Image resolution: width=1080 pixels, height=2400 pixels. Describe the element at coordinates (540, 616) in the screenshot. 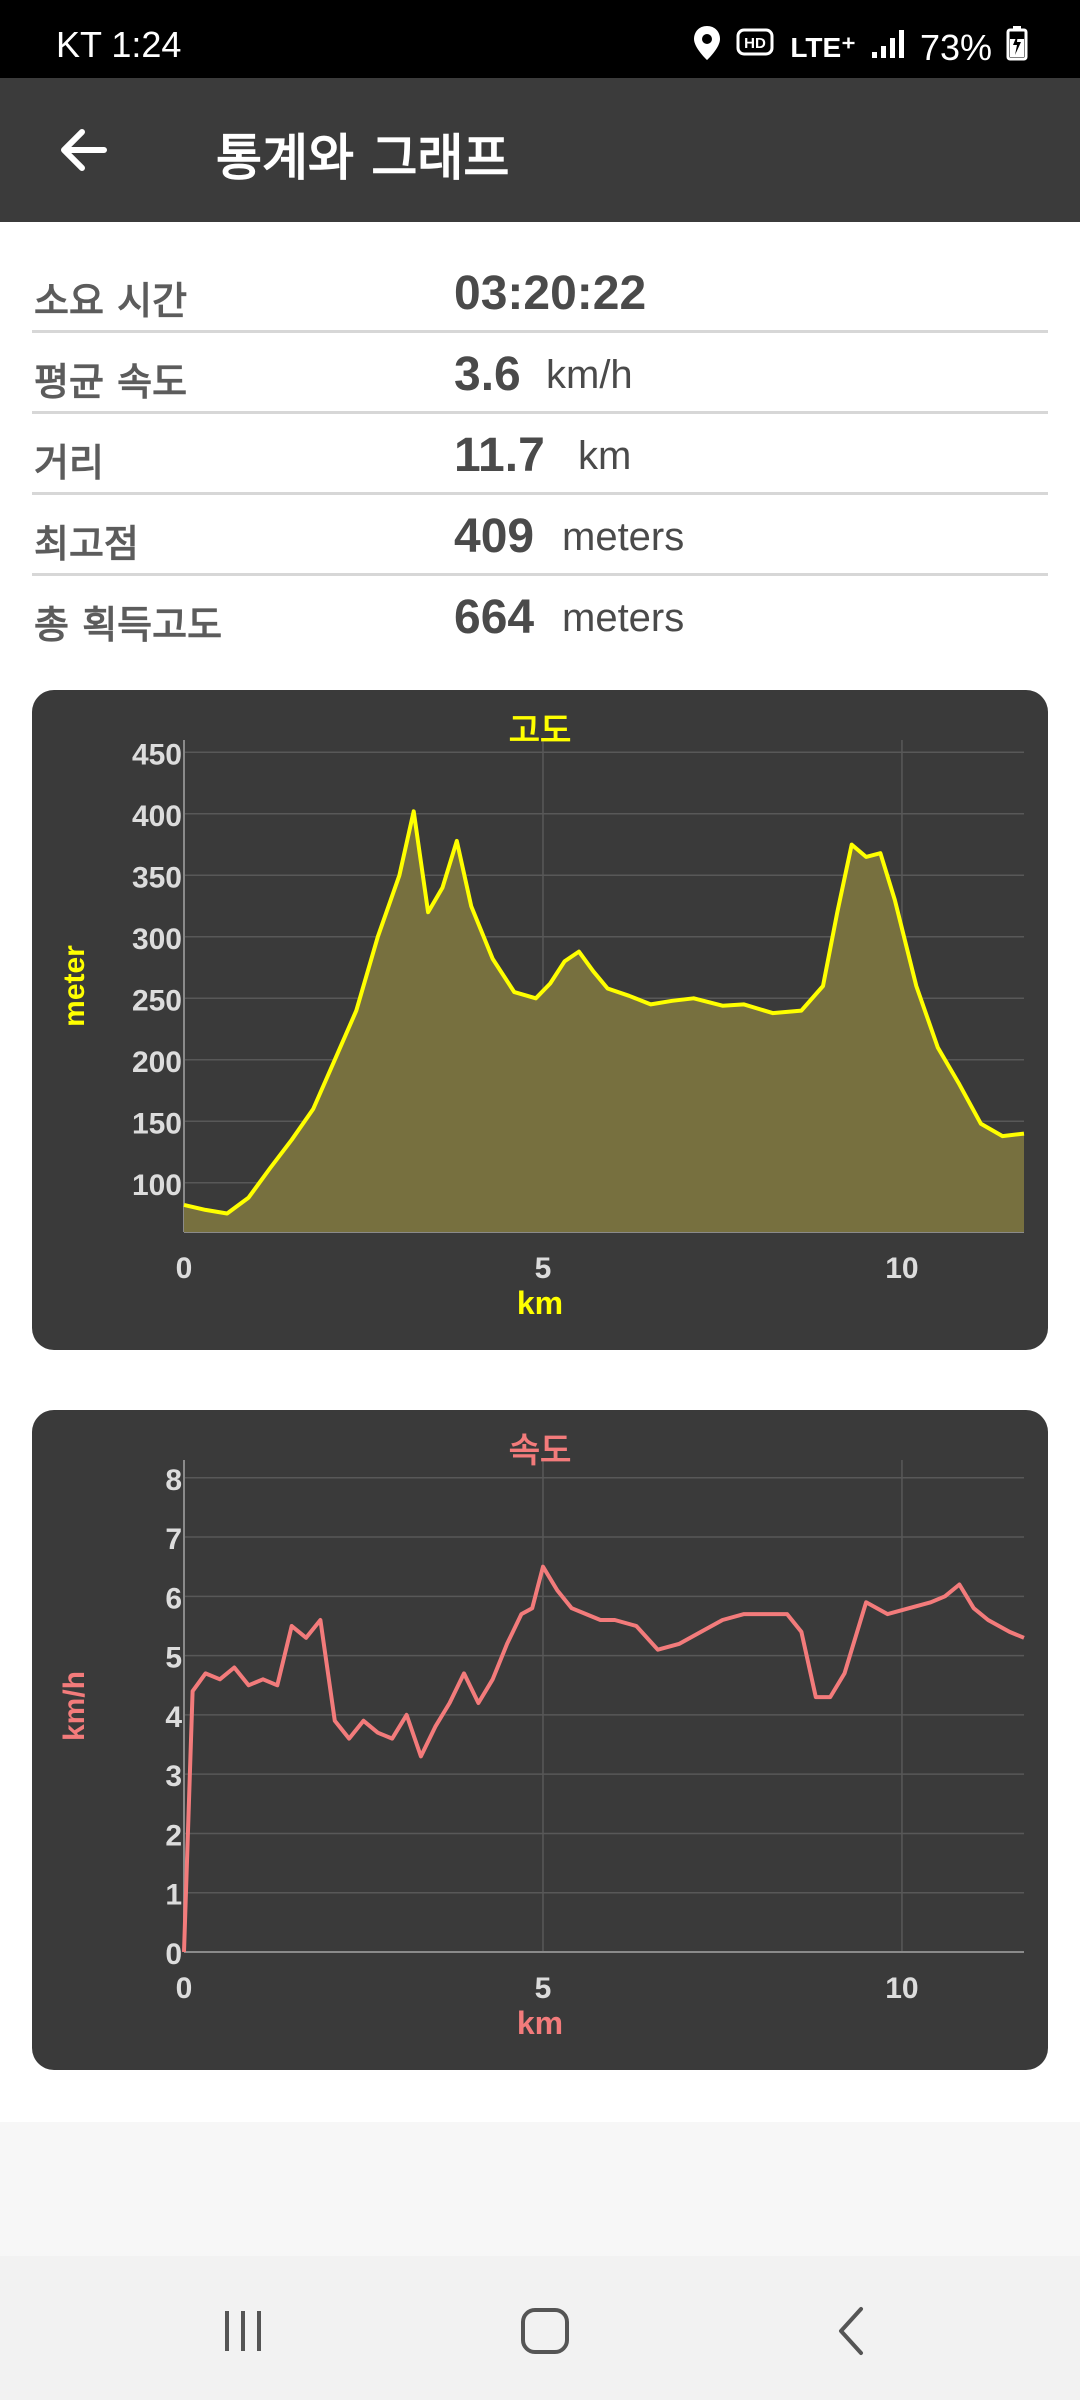

I see `stat-row-elevation-gain: 총 획득고도 664 meters` at that location.